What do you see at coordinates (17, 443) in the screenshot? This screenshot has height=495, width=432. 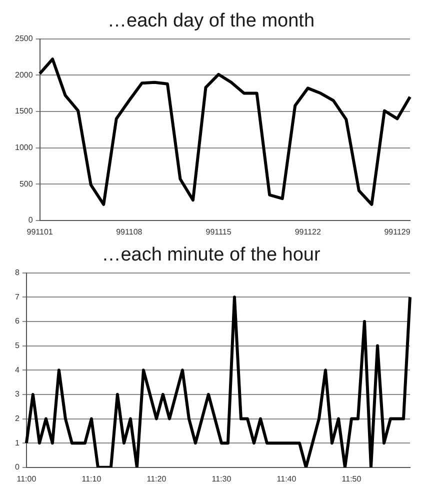 I see `y-tick-label: 1` at bounding box center [17, 443].